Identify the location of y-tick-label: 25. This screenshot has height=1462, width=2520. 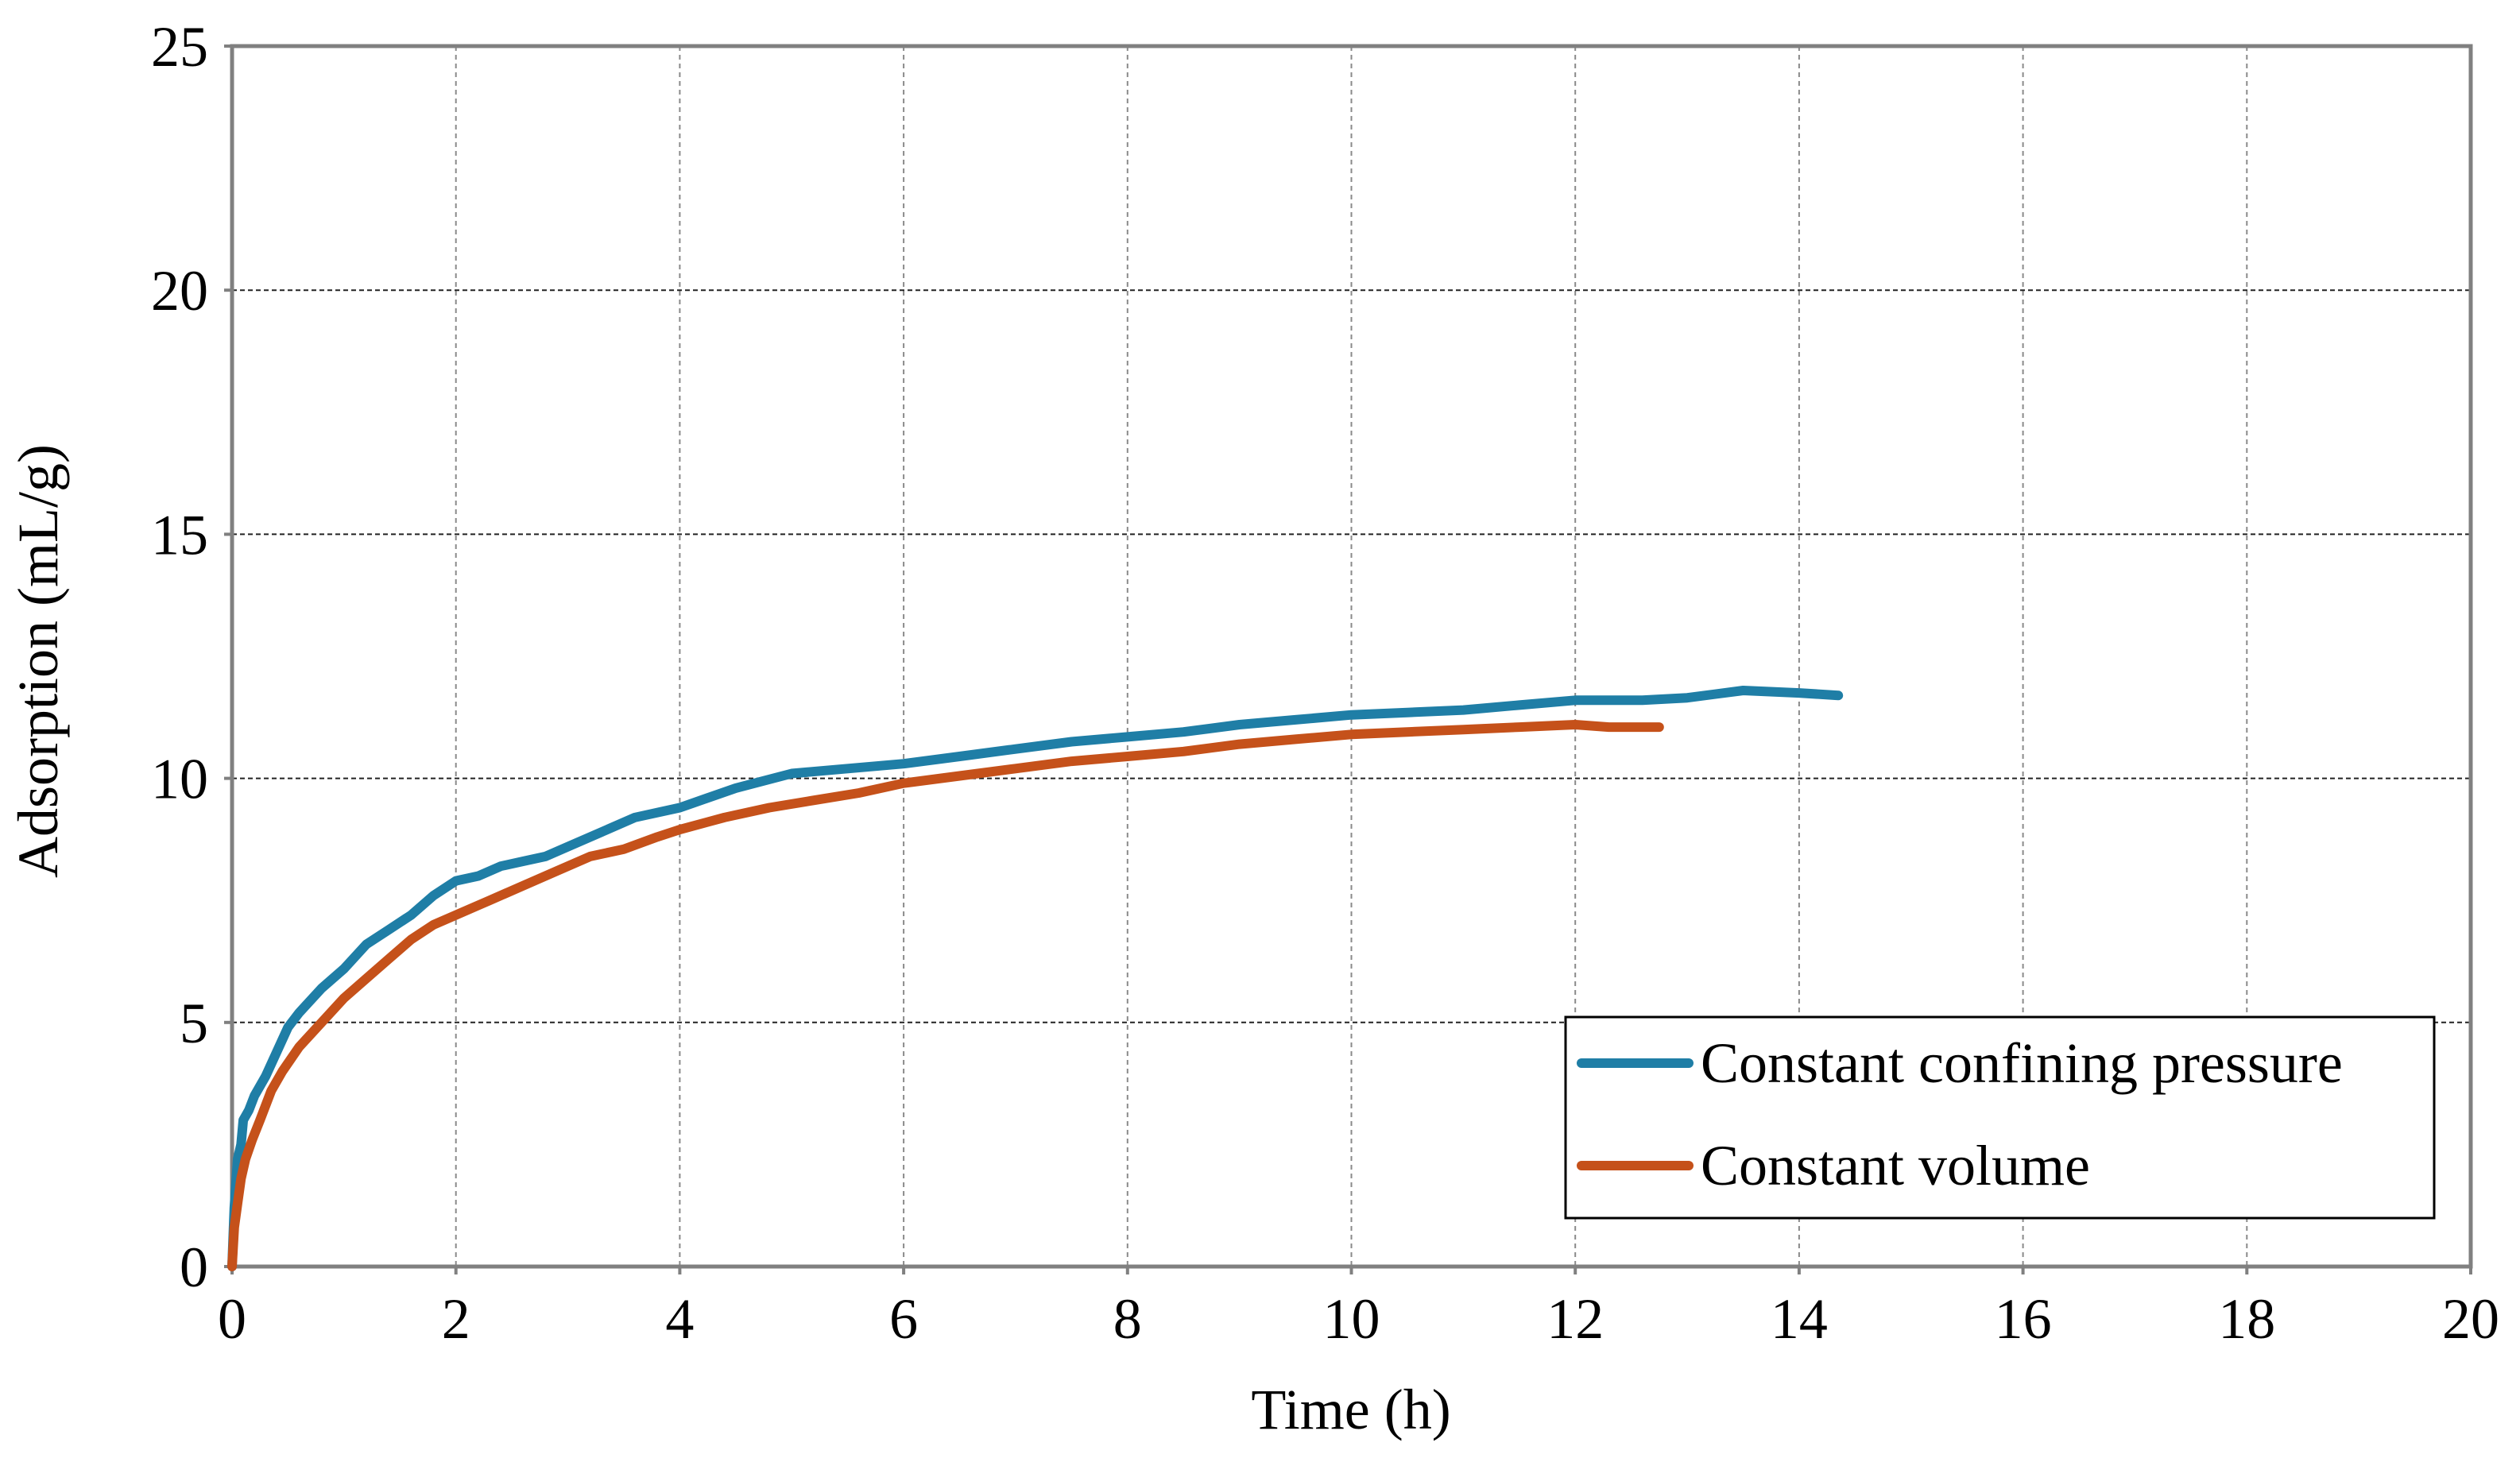
(179, 47).